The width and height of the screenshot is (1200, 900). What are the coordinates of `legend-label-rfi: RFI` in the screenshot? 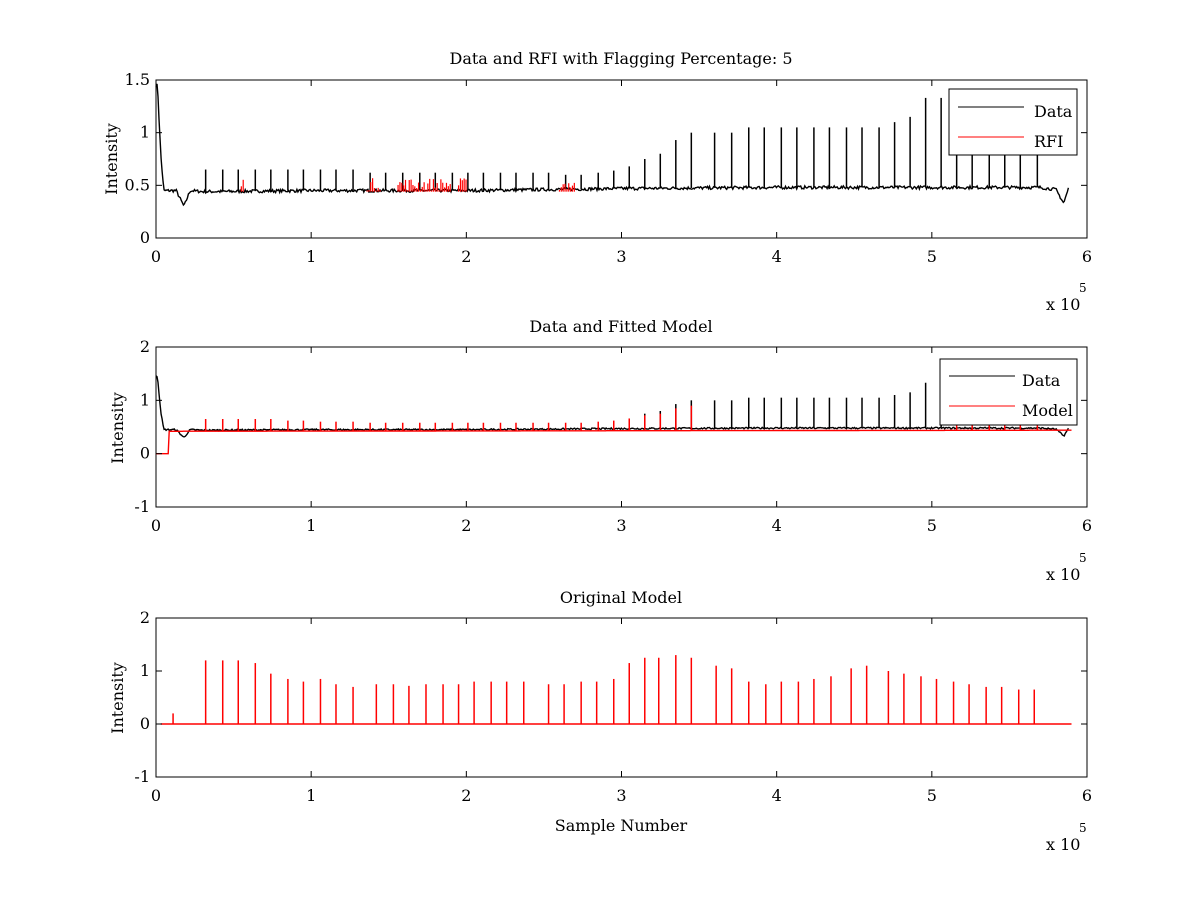 It's located at (1048, 141).